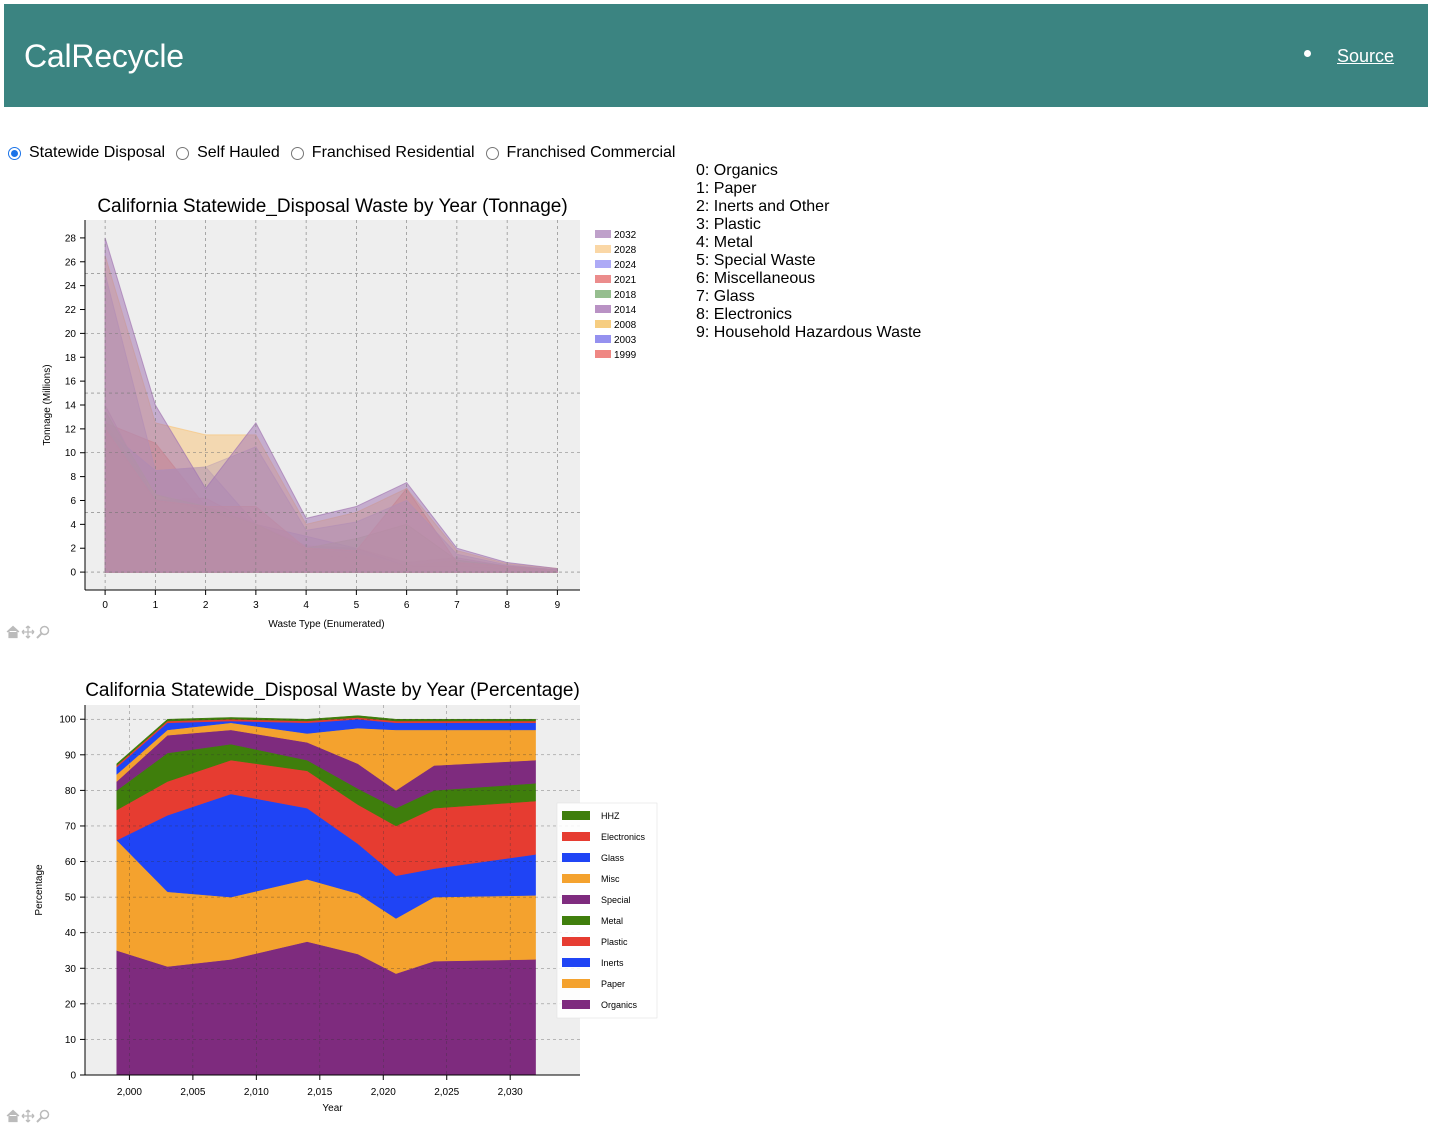 The height and width of the screenshot is (1127, 1430). What do you see at coordinates (73, 477) in the screenshot?
I see `y-tick-label: 8` at bounding box center [73, 477].